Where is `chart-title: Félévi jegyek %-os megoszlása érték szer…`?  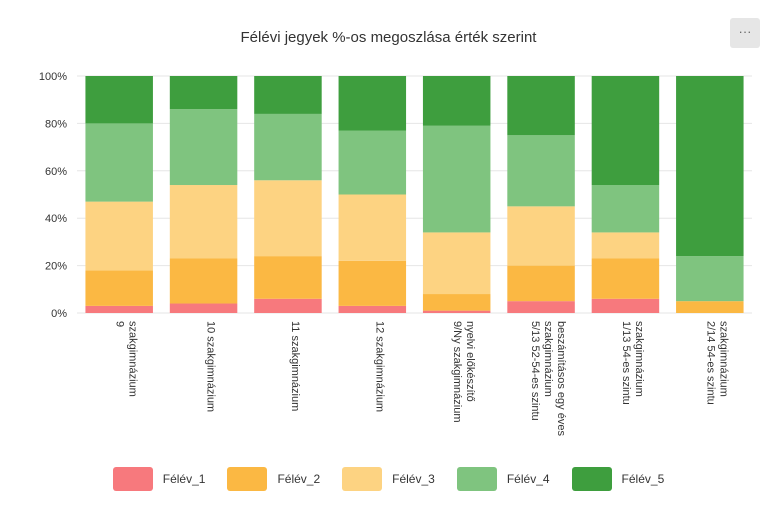 chart-title: Félévi jegyek %-os megoszlása érték szer… is located at coordinates (388, 37).